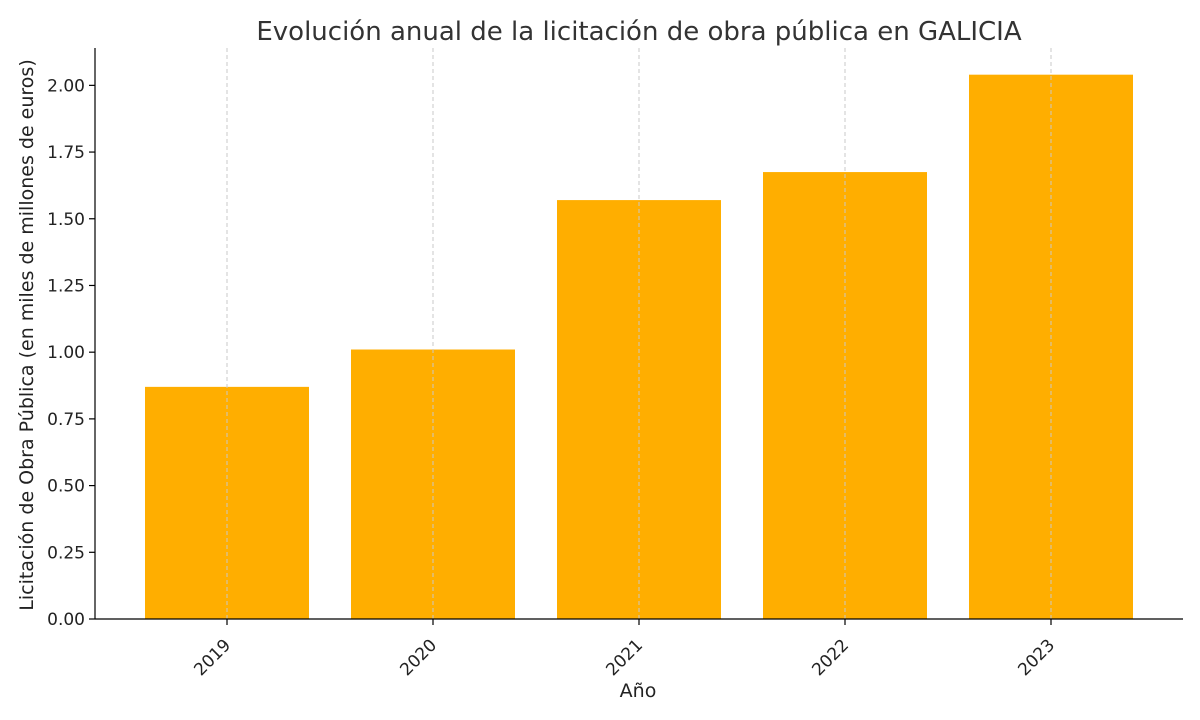 This screenshot has height=720, width=1200. Describe the element at coordinates (639, 409) in the screenshot. I see `bar-2021` at that location.